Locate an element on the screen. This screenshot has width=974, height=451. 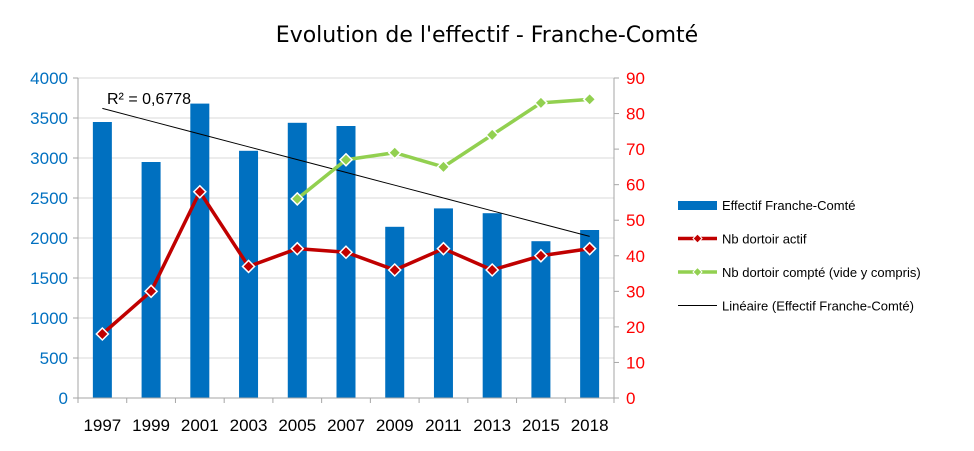
trendline-group is located at coordinates (346, 172).